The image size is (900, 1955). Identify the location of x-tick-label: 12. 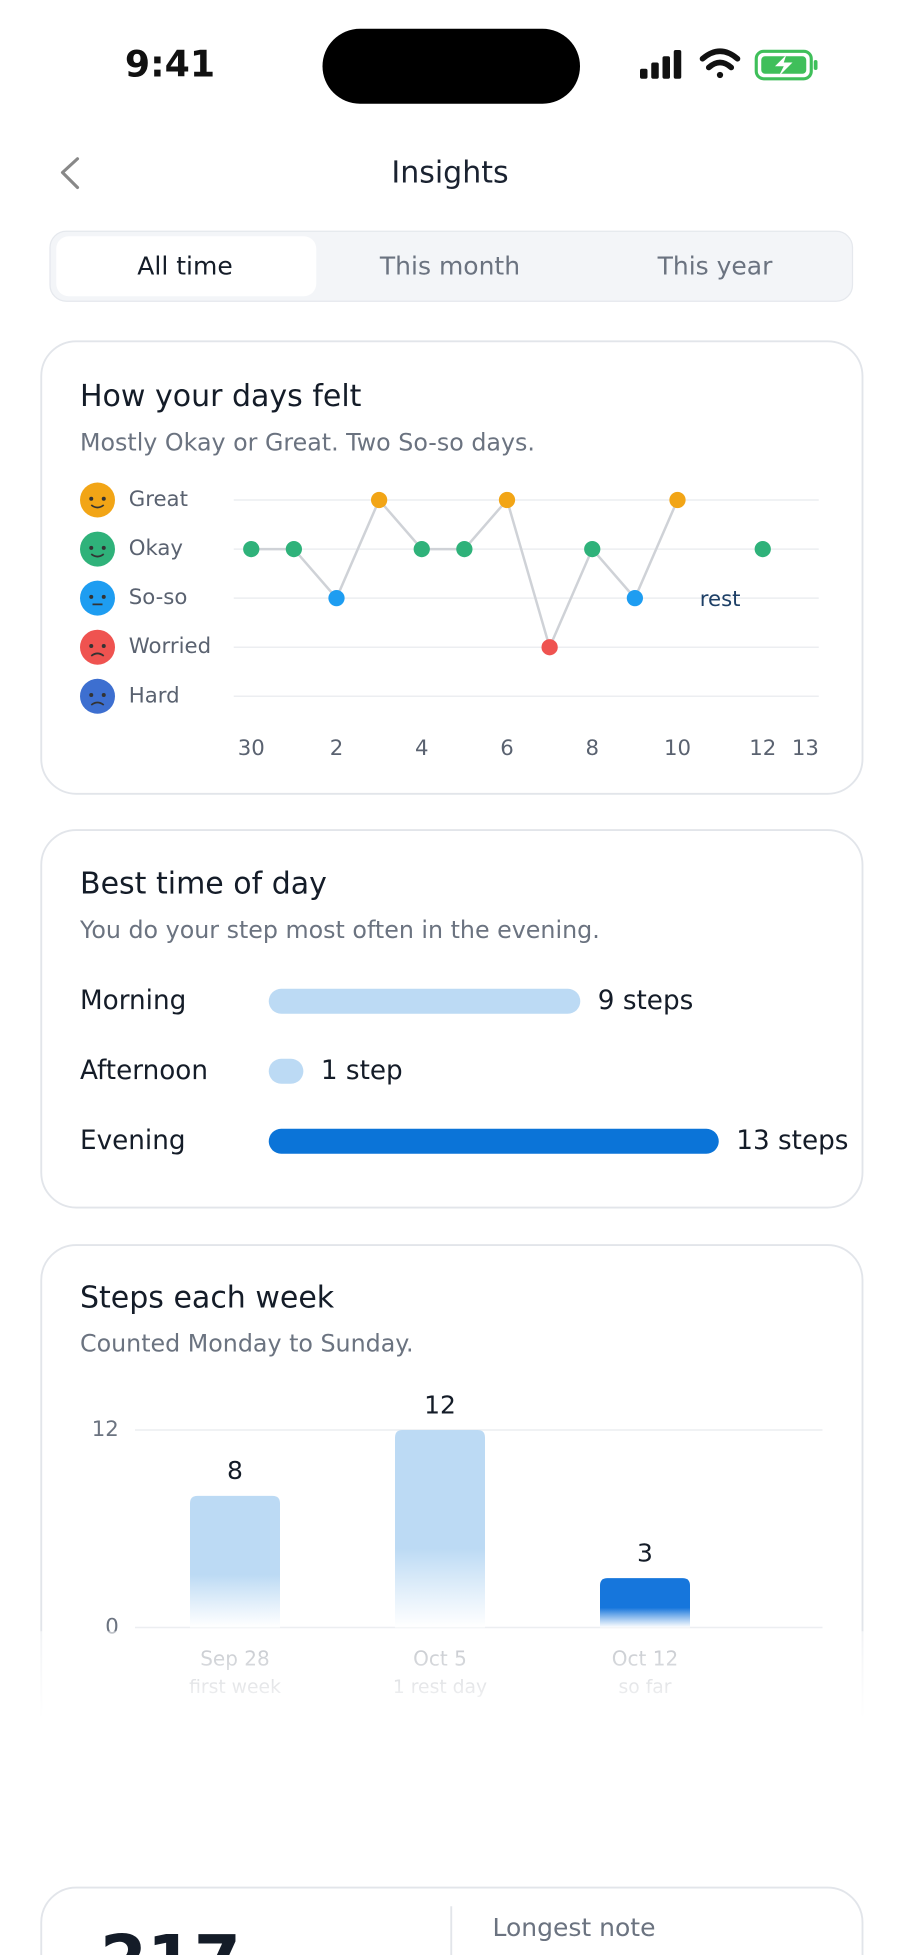
(762, 748).